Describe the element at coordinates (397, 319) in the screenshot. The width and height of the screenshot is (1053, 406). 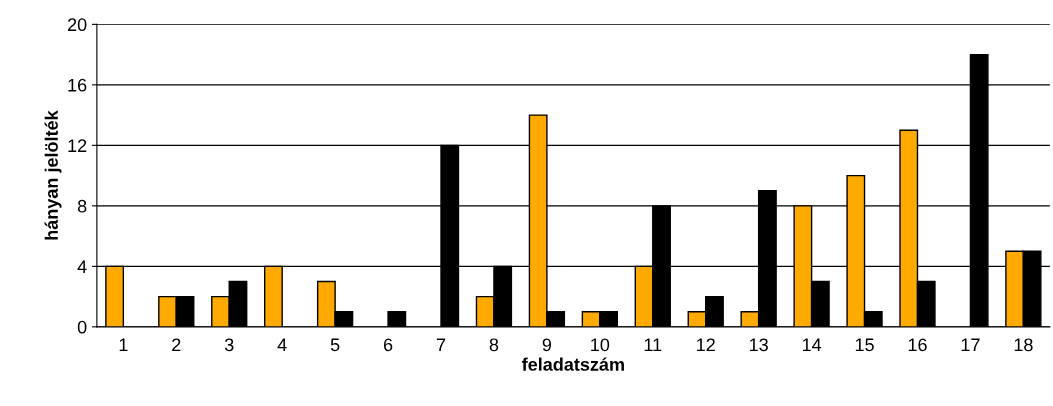
I see `bar` at that location.